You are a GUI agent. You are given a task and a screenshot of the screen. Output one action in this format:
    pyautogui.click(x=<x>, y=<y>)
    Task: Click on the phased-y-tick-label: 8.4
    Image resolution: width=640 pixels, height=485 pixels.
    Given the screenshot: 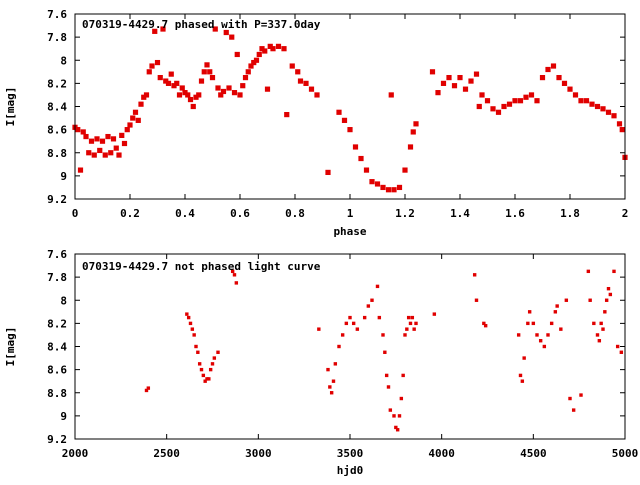 What is the action you would take?
    pyautogui.click(x=57, y=107)
    